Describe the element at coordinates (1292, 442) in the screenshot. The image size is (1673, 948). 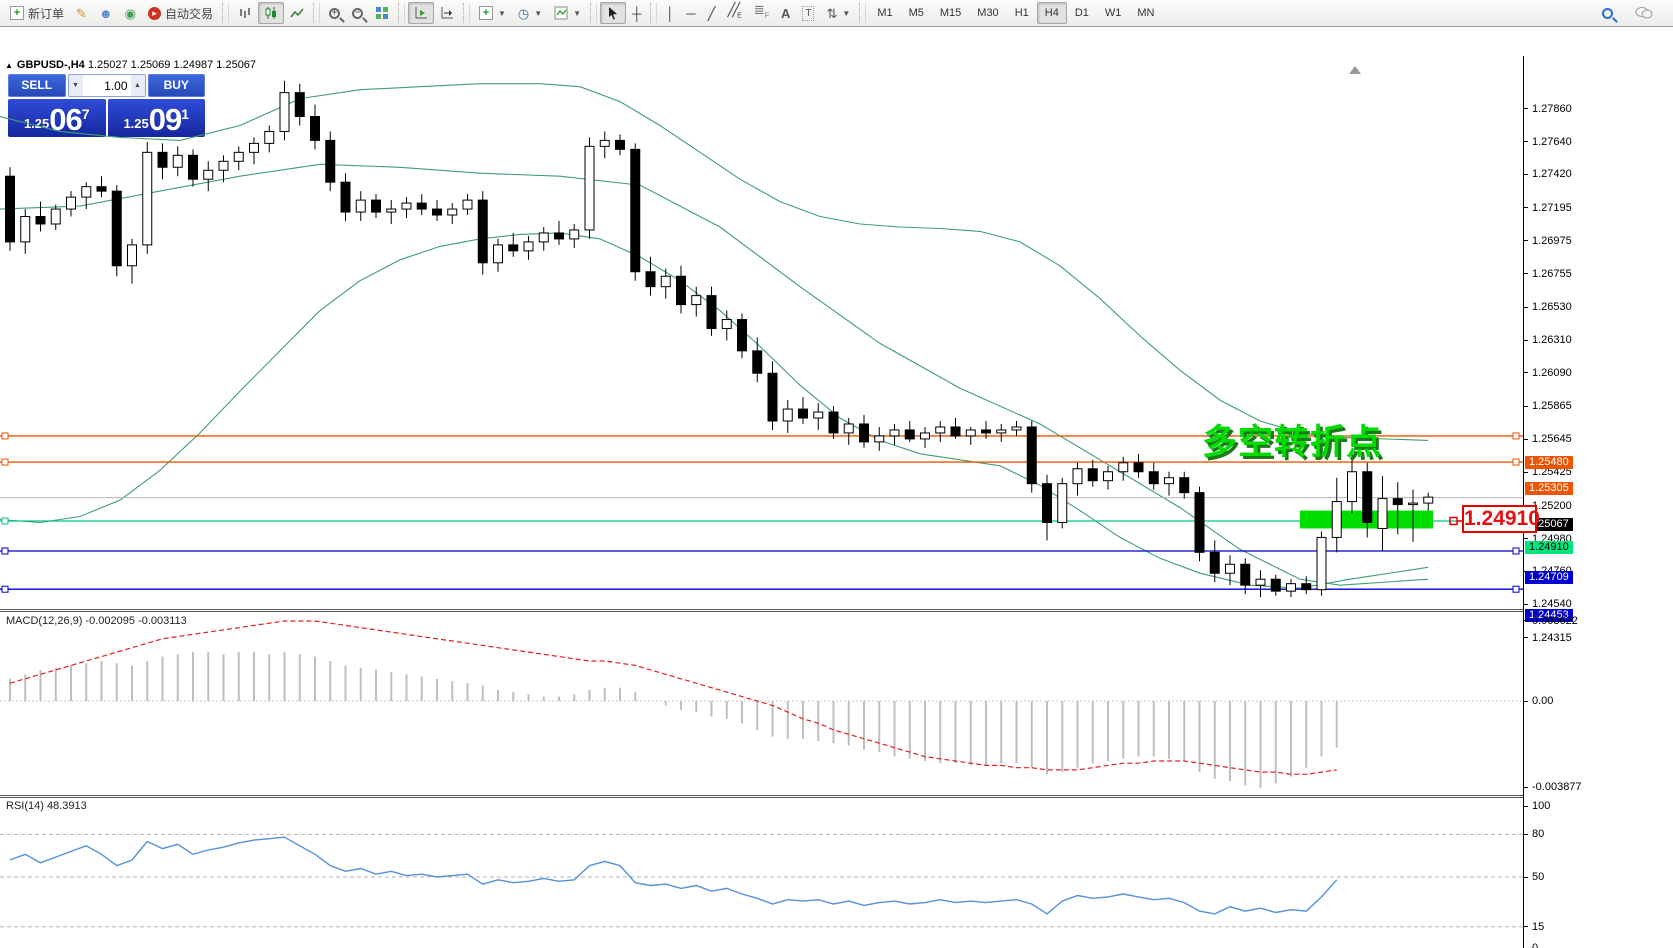
I see `chart-annotation-text: 多空转折点` at that location.